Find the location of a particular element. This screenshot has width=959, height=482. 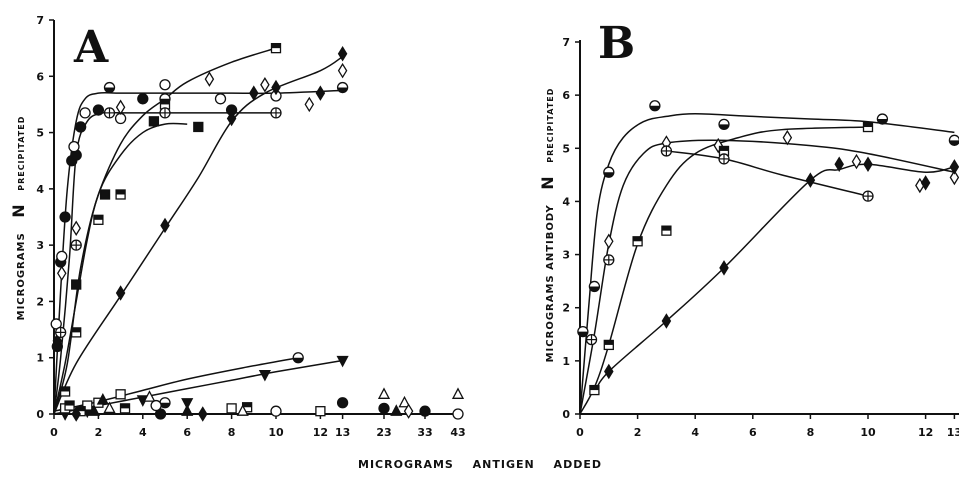

panel-a-point-half-circle is located at coordinates (109, 87).